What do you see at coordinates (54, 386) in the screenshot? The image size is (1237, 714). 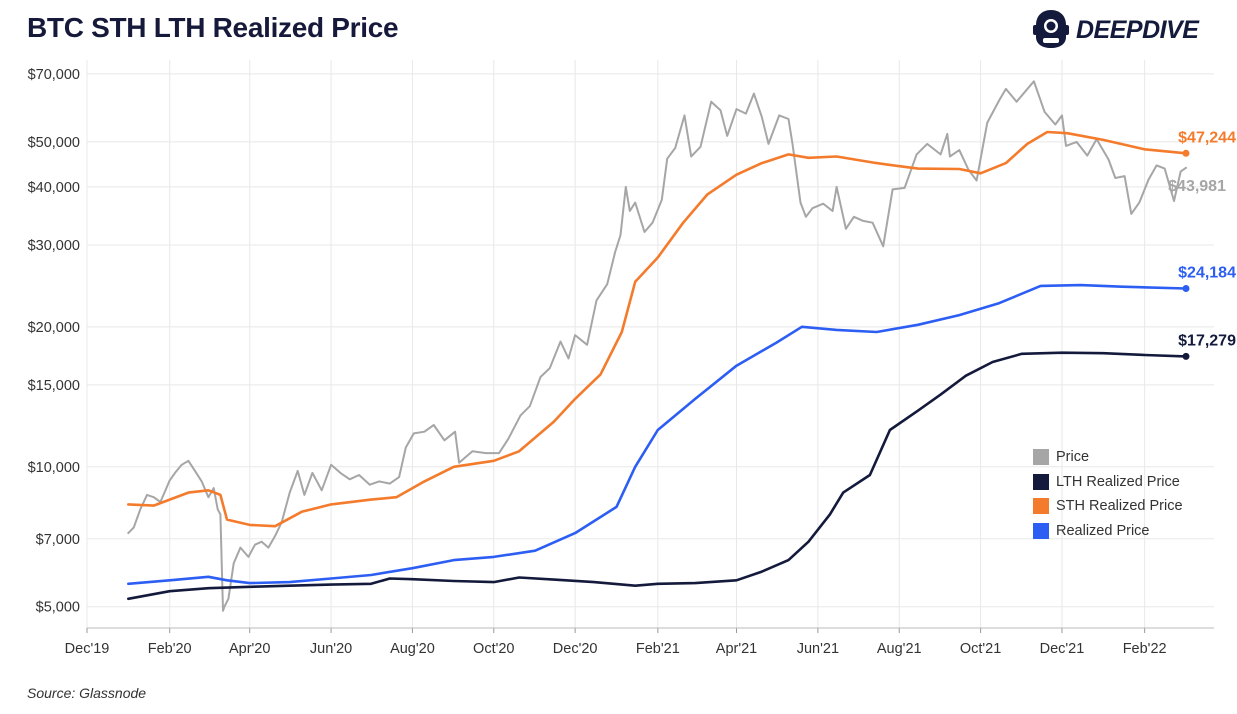 I see `y-tick-label: $15,000` at bounding box center [54, 386].